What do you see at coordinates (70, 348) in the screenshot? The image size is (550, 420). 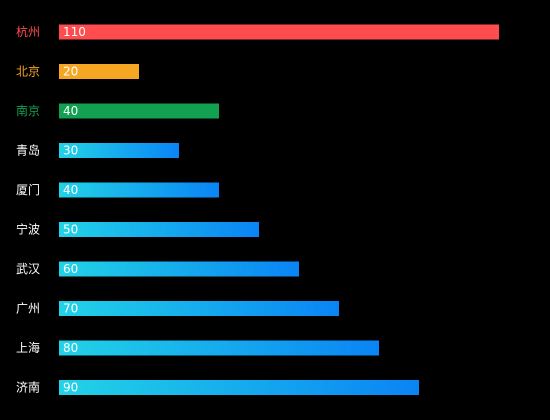 I see `value-label: 80` at bounding box center [70, 348].